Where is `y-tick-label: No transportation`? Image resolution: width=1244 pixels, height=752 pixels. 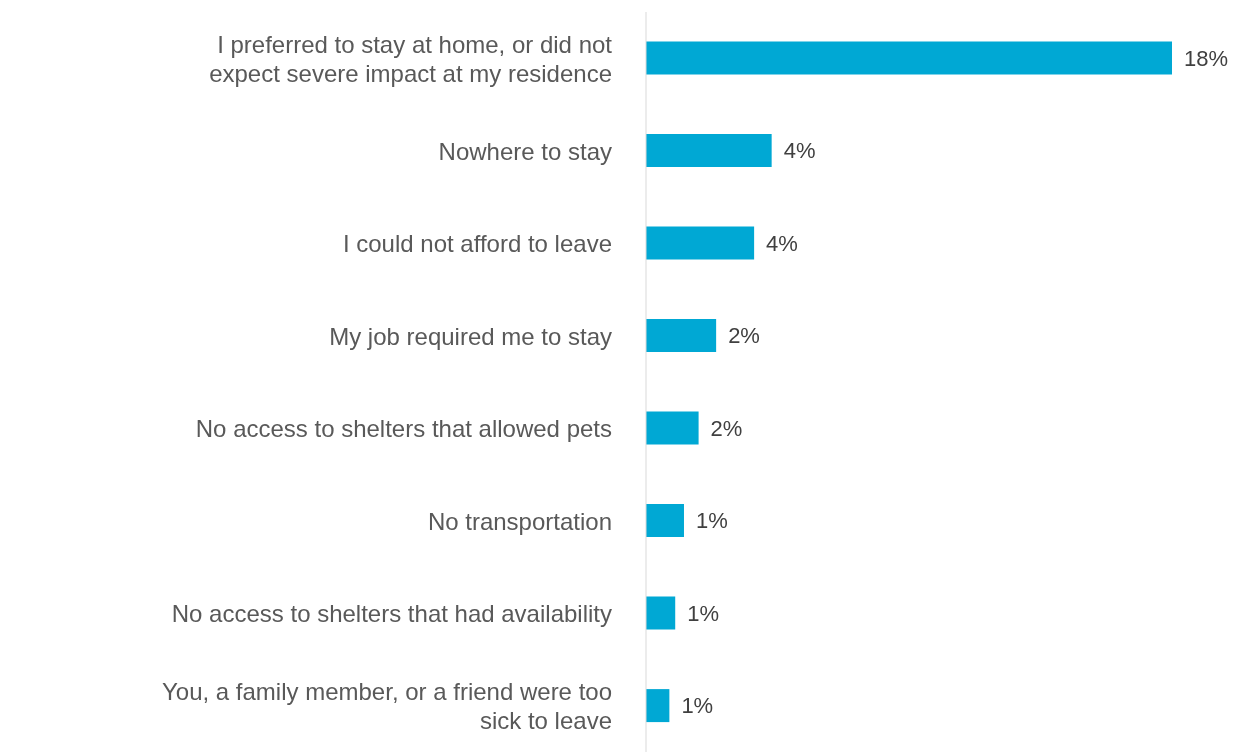 y-tick-label: No transportation is located at coordinates (519, 521).